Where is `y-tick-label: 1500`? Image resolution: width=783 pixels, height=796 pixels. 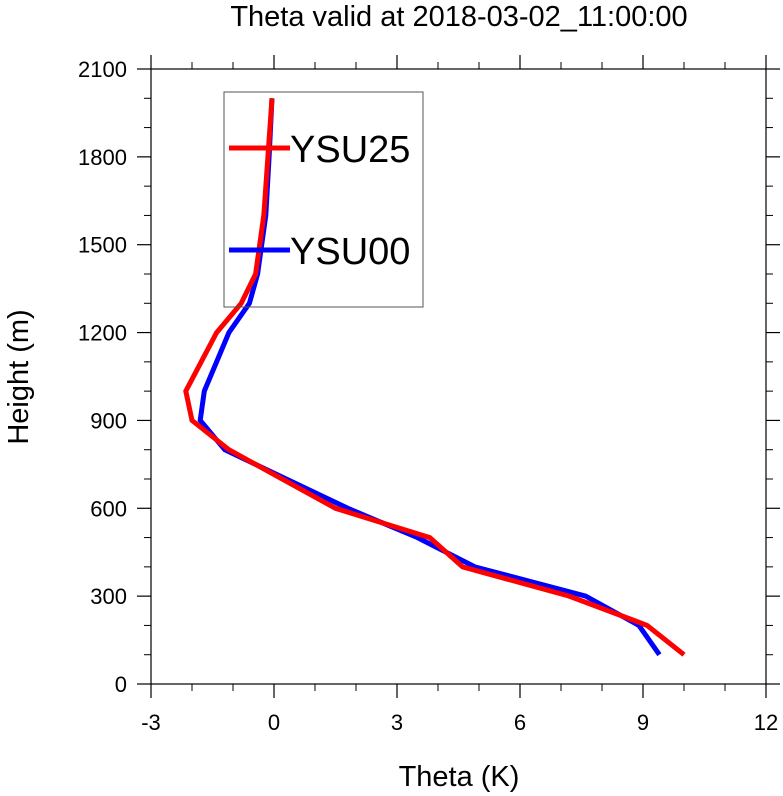
y-tick-label: 1500 is located at coordinates (102, 245).